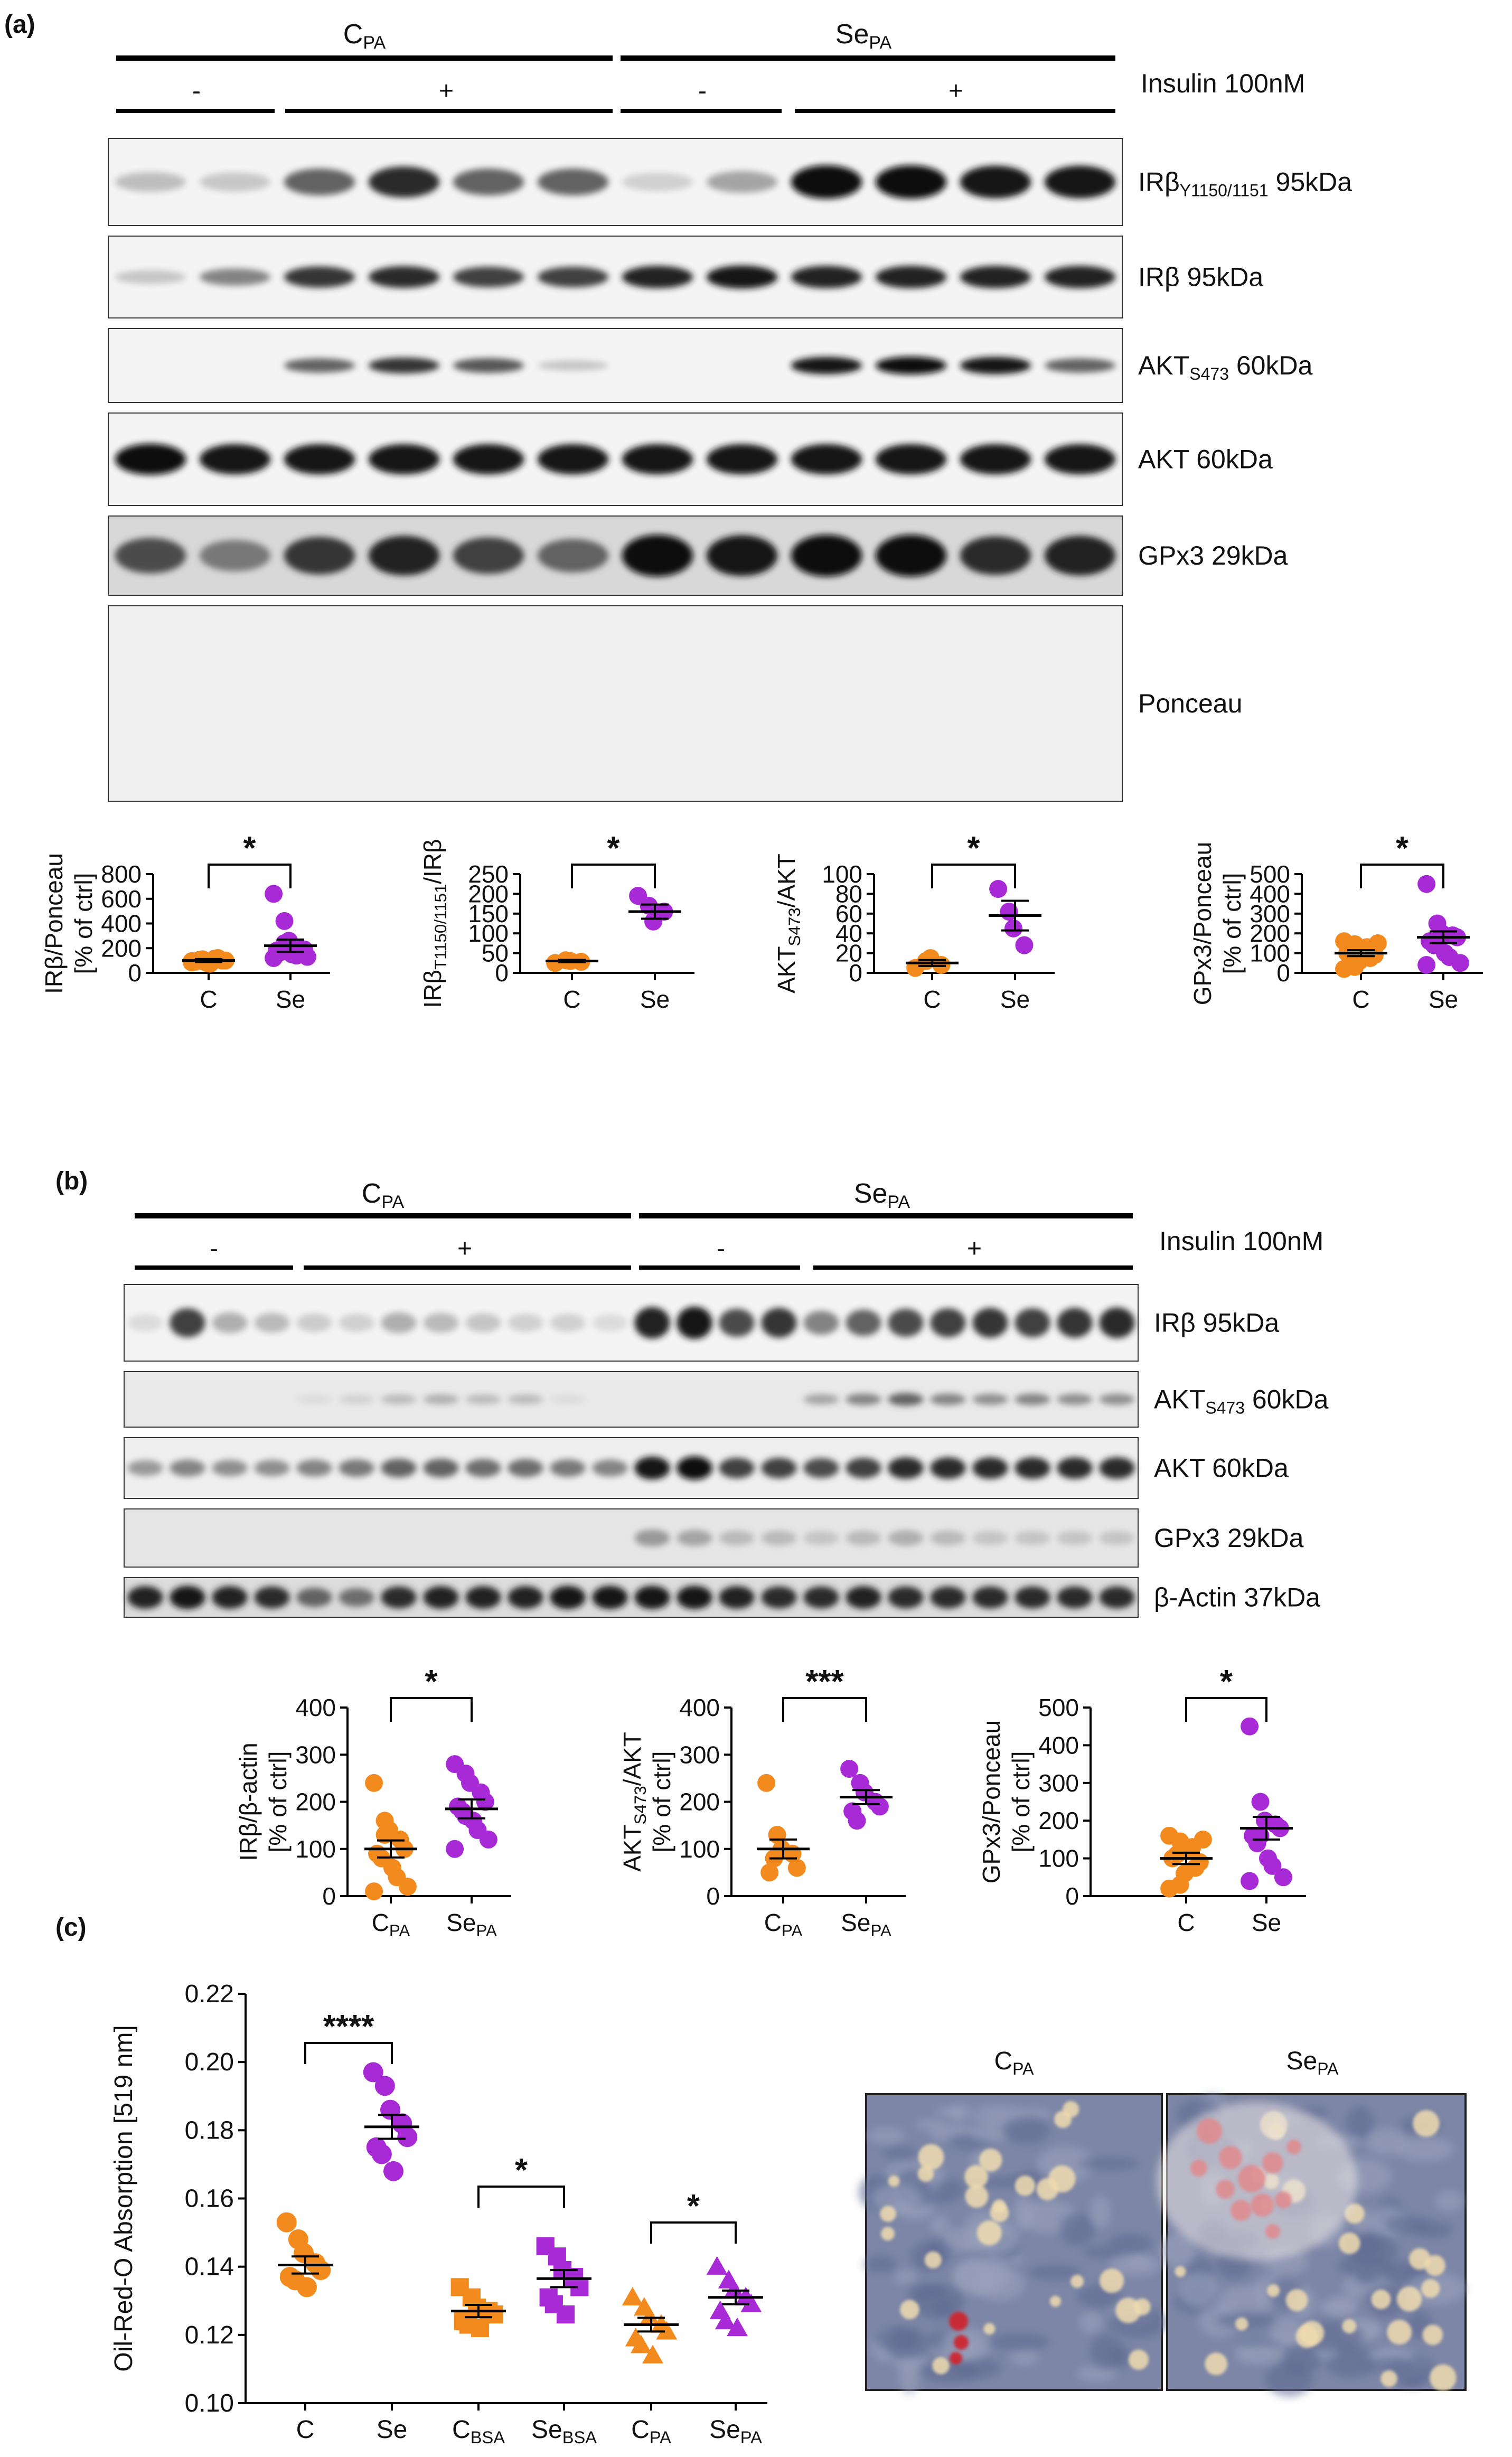 This screenshot has height=2457, width=1512. What do you see at coordinates (1213, 555) in the screenshot?
I see `blot-a-5-label-main: GPx3 29kDa` at bounding box center [1213, 555].